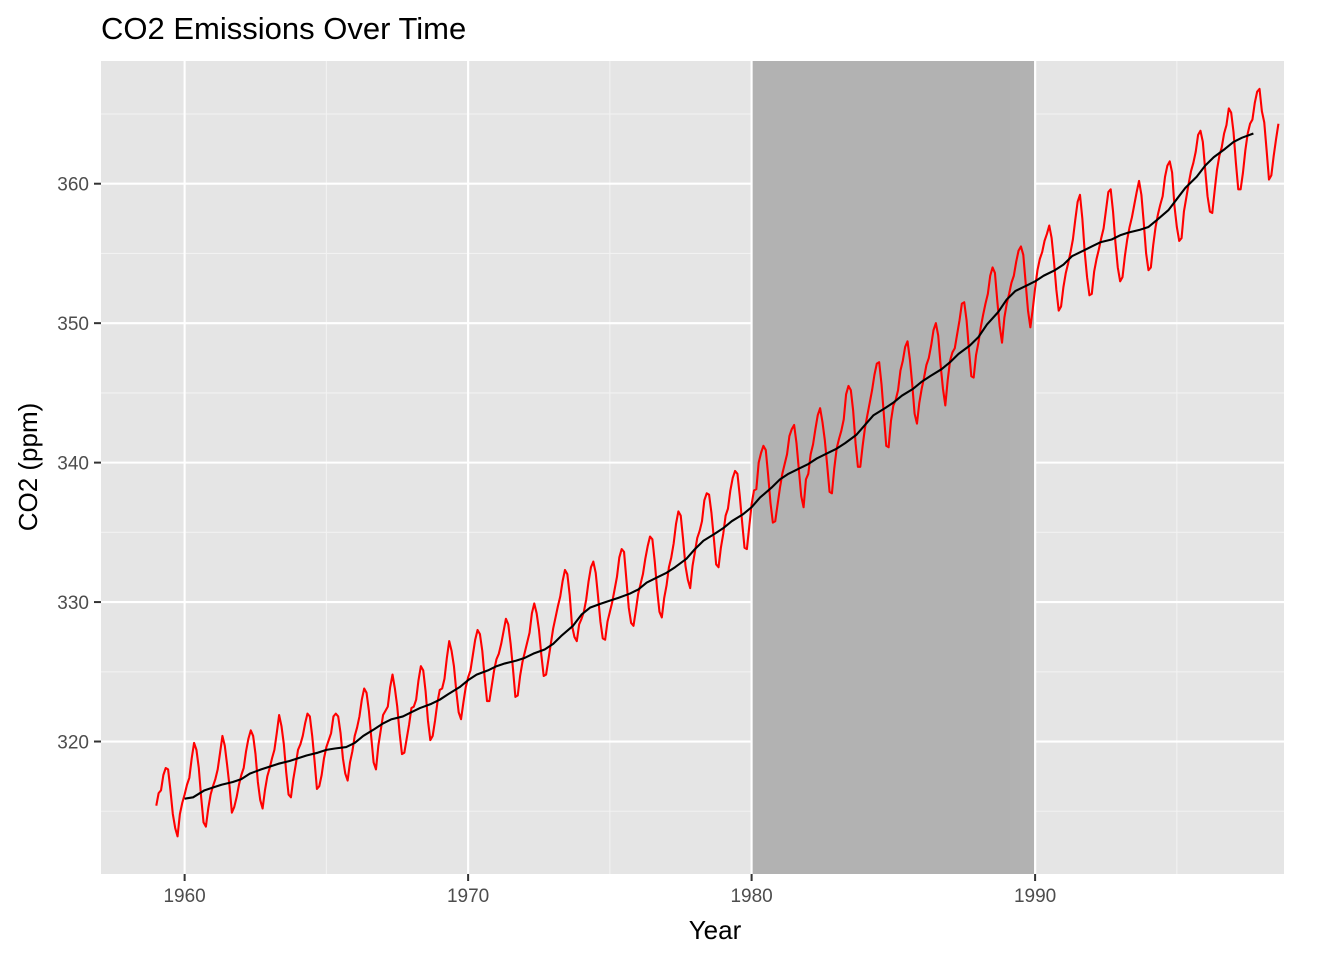  I want to click on x-tick-label: 1960, so click(184, 896).